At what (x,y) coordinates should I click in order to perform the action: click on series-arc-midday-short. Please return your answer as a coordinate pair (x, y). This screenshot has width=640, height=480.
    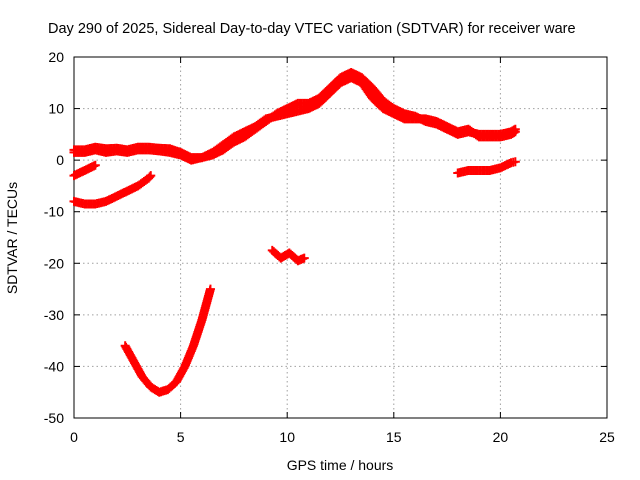
    Looking at the image, I should click on (288, 255).